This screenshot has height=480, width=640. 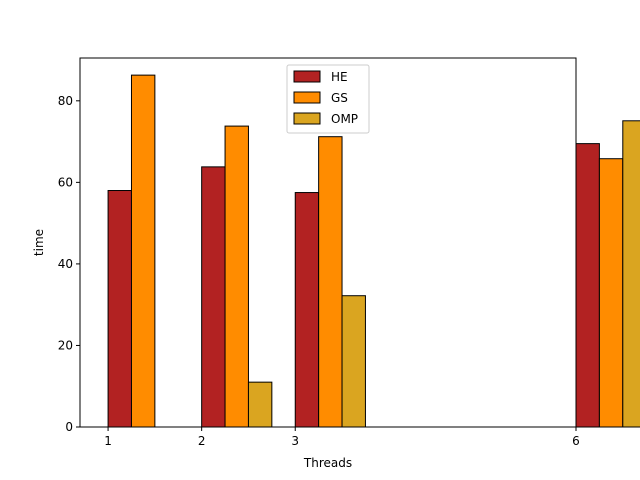 What do you see at coordinates (69, 427) in the screenshot?
I see `y-tick-label: 0` at bounding box center [69, 427].